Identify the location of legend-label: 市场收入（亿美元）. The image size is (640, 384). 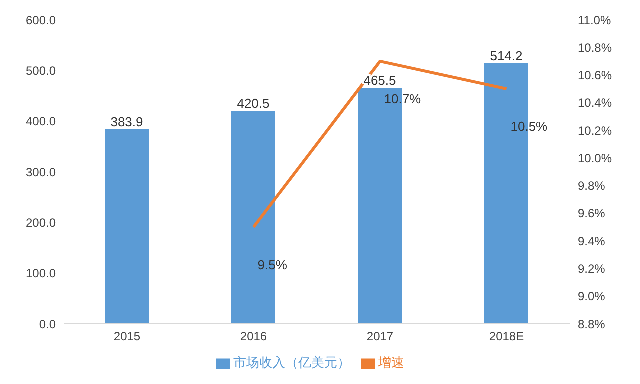
(292, 362).